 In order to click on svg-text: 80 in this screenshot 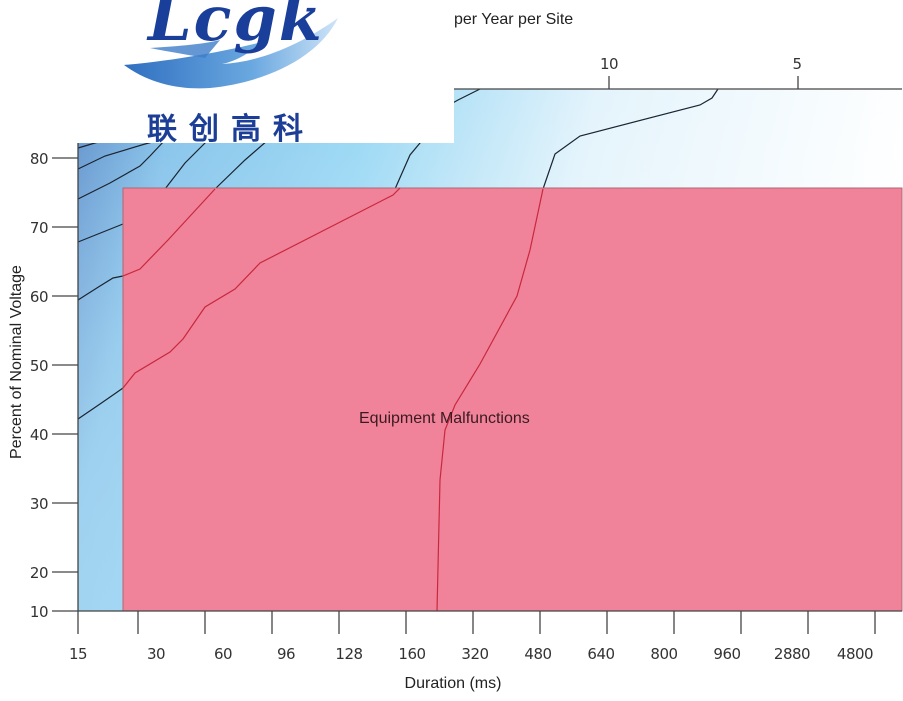, I will do `click(39, 159)`.